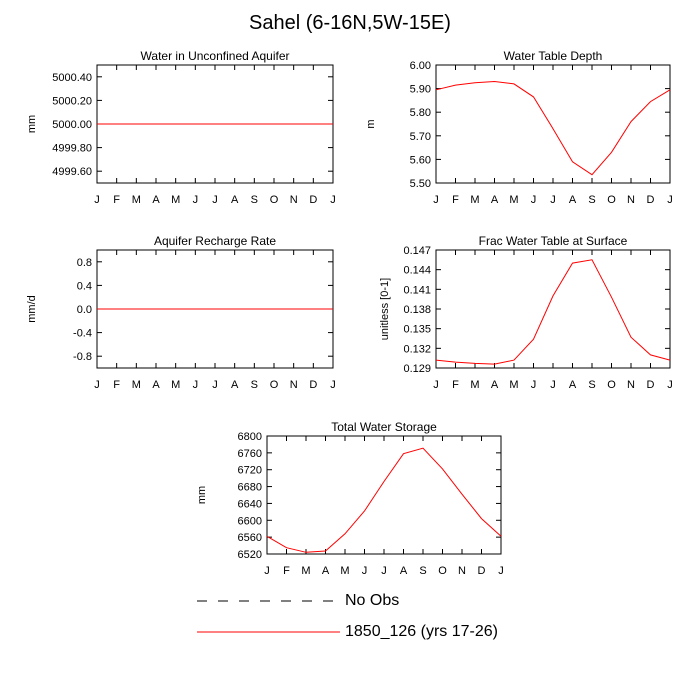 This screenshot has width=700, height=700. Describe the element at coordinates (417, 330) in the screenshot. I see `y-tick-label: 0.135` at that location.